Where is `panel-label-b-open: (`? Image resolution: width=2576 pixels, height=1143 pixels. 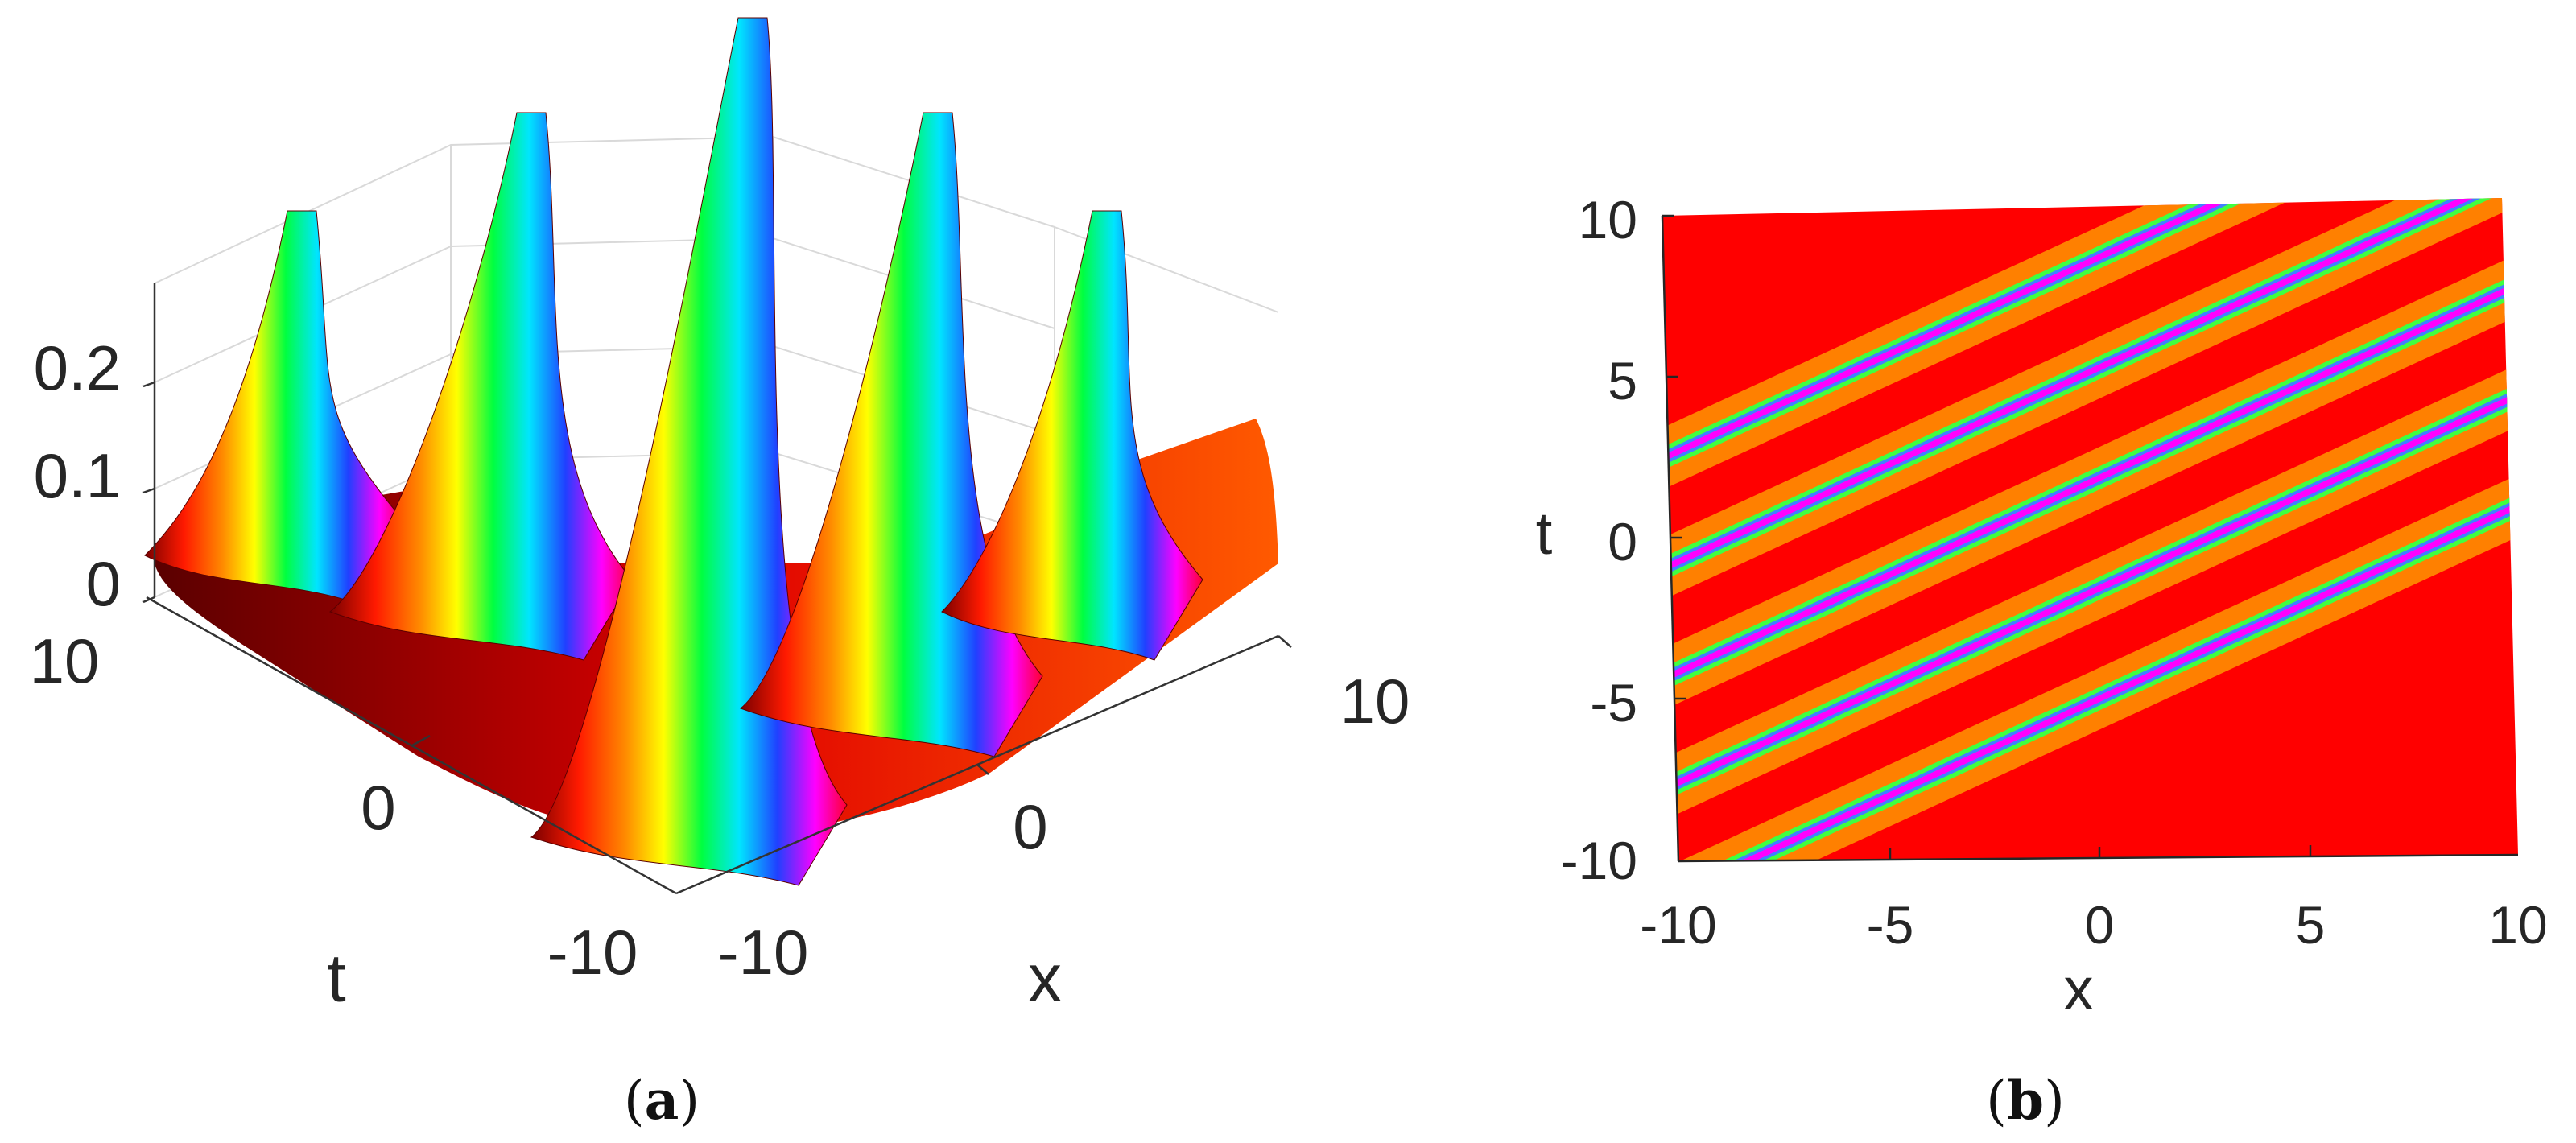 panel-label-b-open: ( is located at coordinates (1996, 1101).